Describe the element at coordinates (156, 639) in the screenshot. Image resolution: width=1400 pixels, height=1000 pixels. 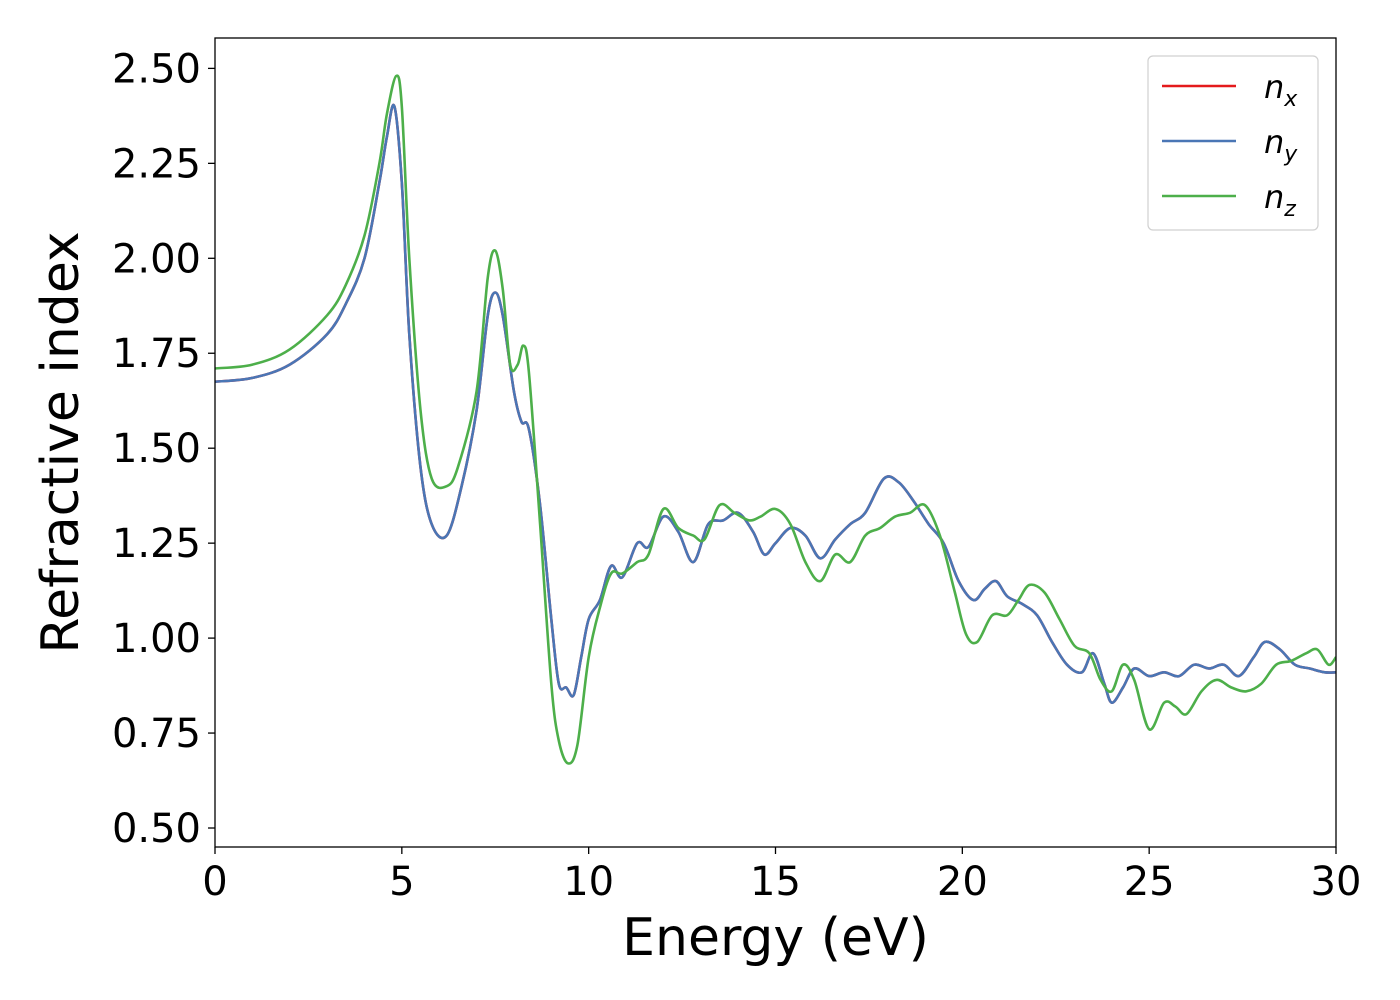
I see `y-tick-label: 1.00` at that location.